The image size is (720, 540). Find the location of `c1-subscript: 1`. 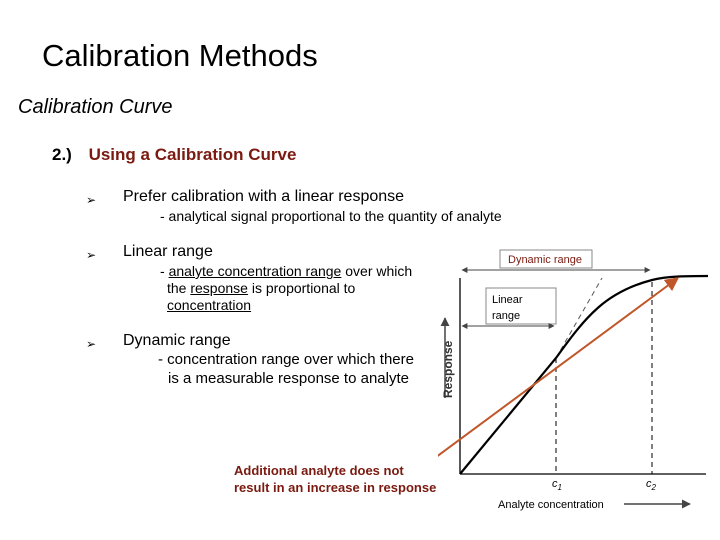

c1-subscript: 1 is located at coordinates (560, 487).